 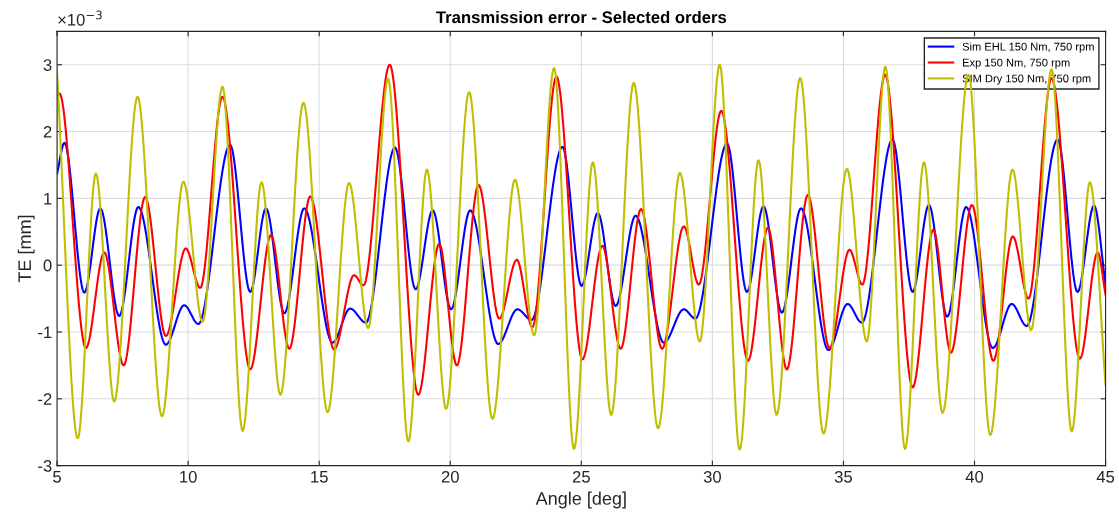 What do you see at coordinates (45, 399) in the screenshot?
I see `y-tick-label: -2` at bounding box center [45, 399].